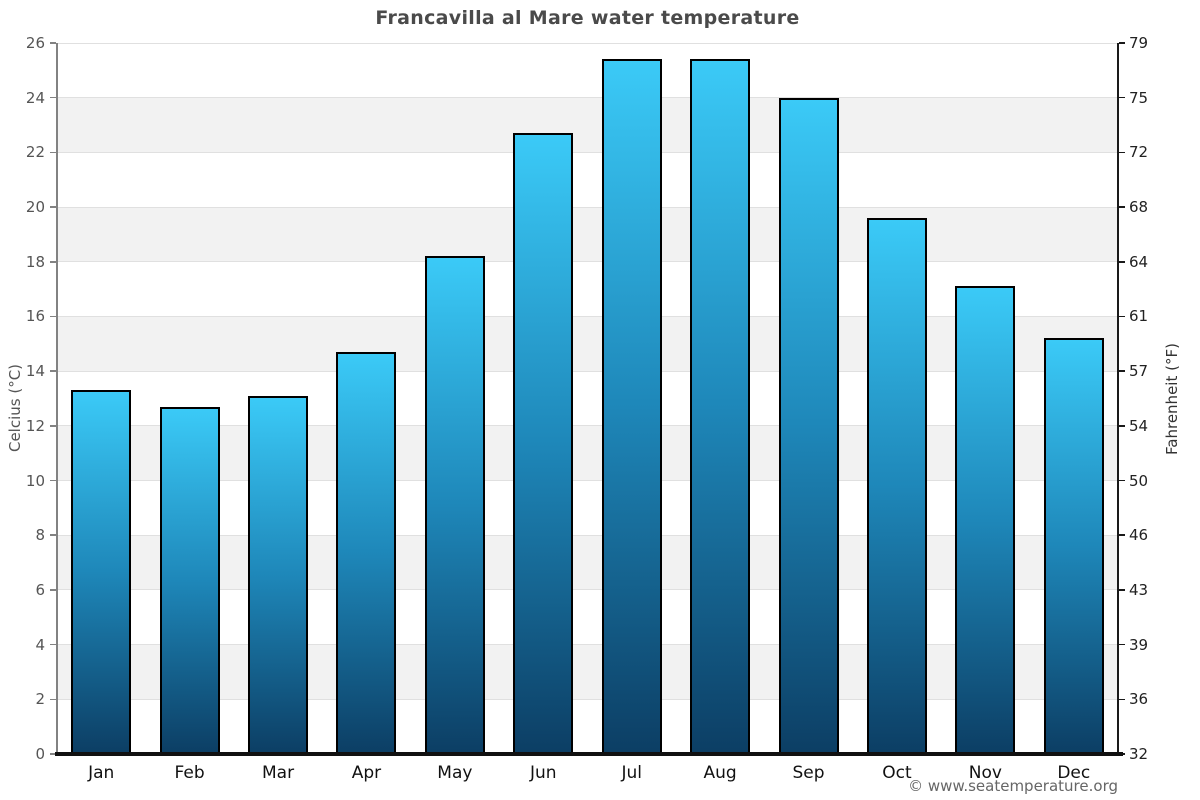  What do you see at coordinates (1139, 644) in the screenshot?
I see `y-axis-fahrenheit-tick-label: 39` at bounding box center [1139, 644].